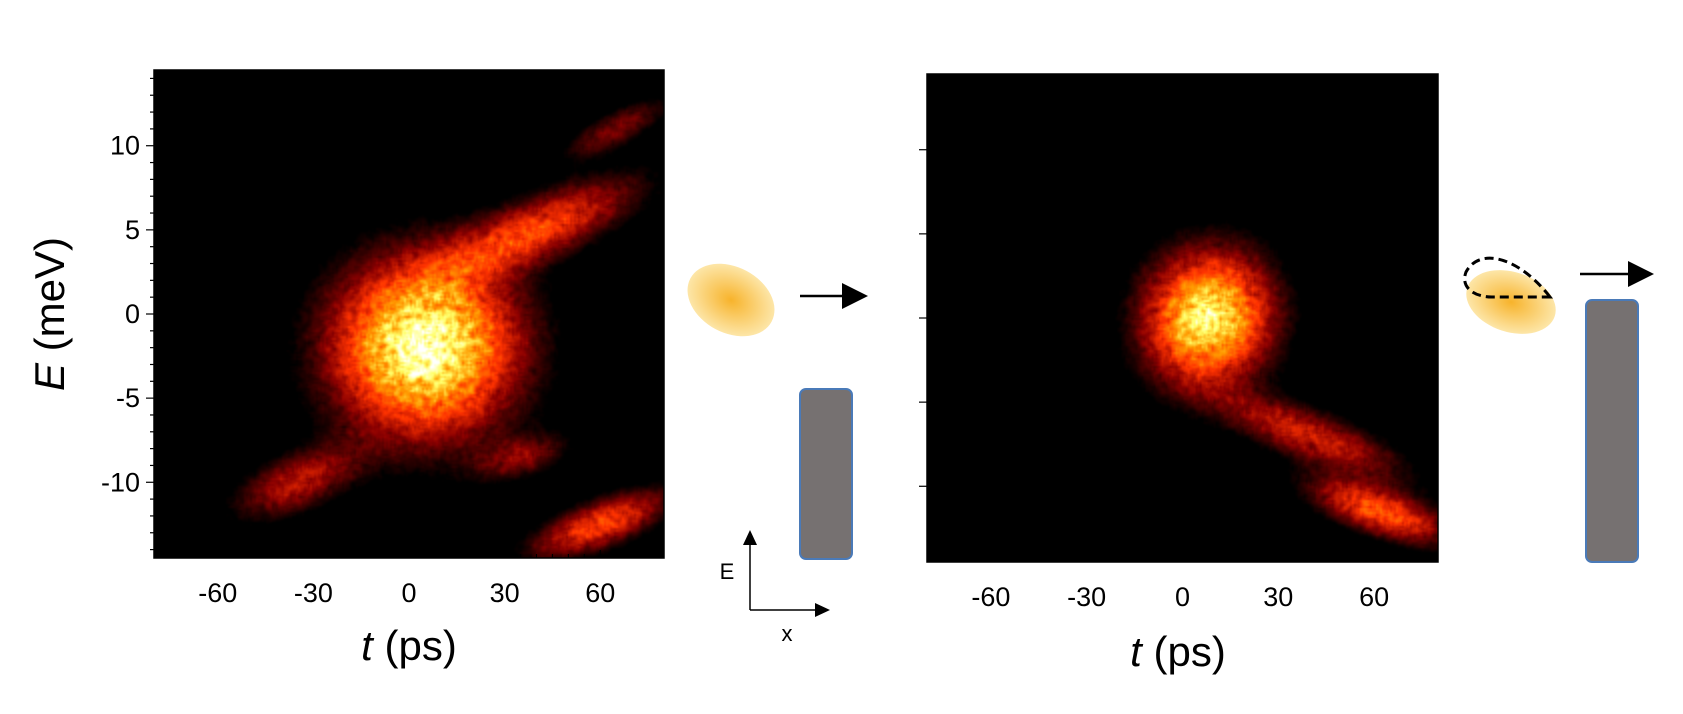 This screenshot has height=714, width=1683. I want to click on left-y-axis-unit: (meV), so click(49, 300).